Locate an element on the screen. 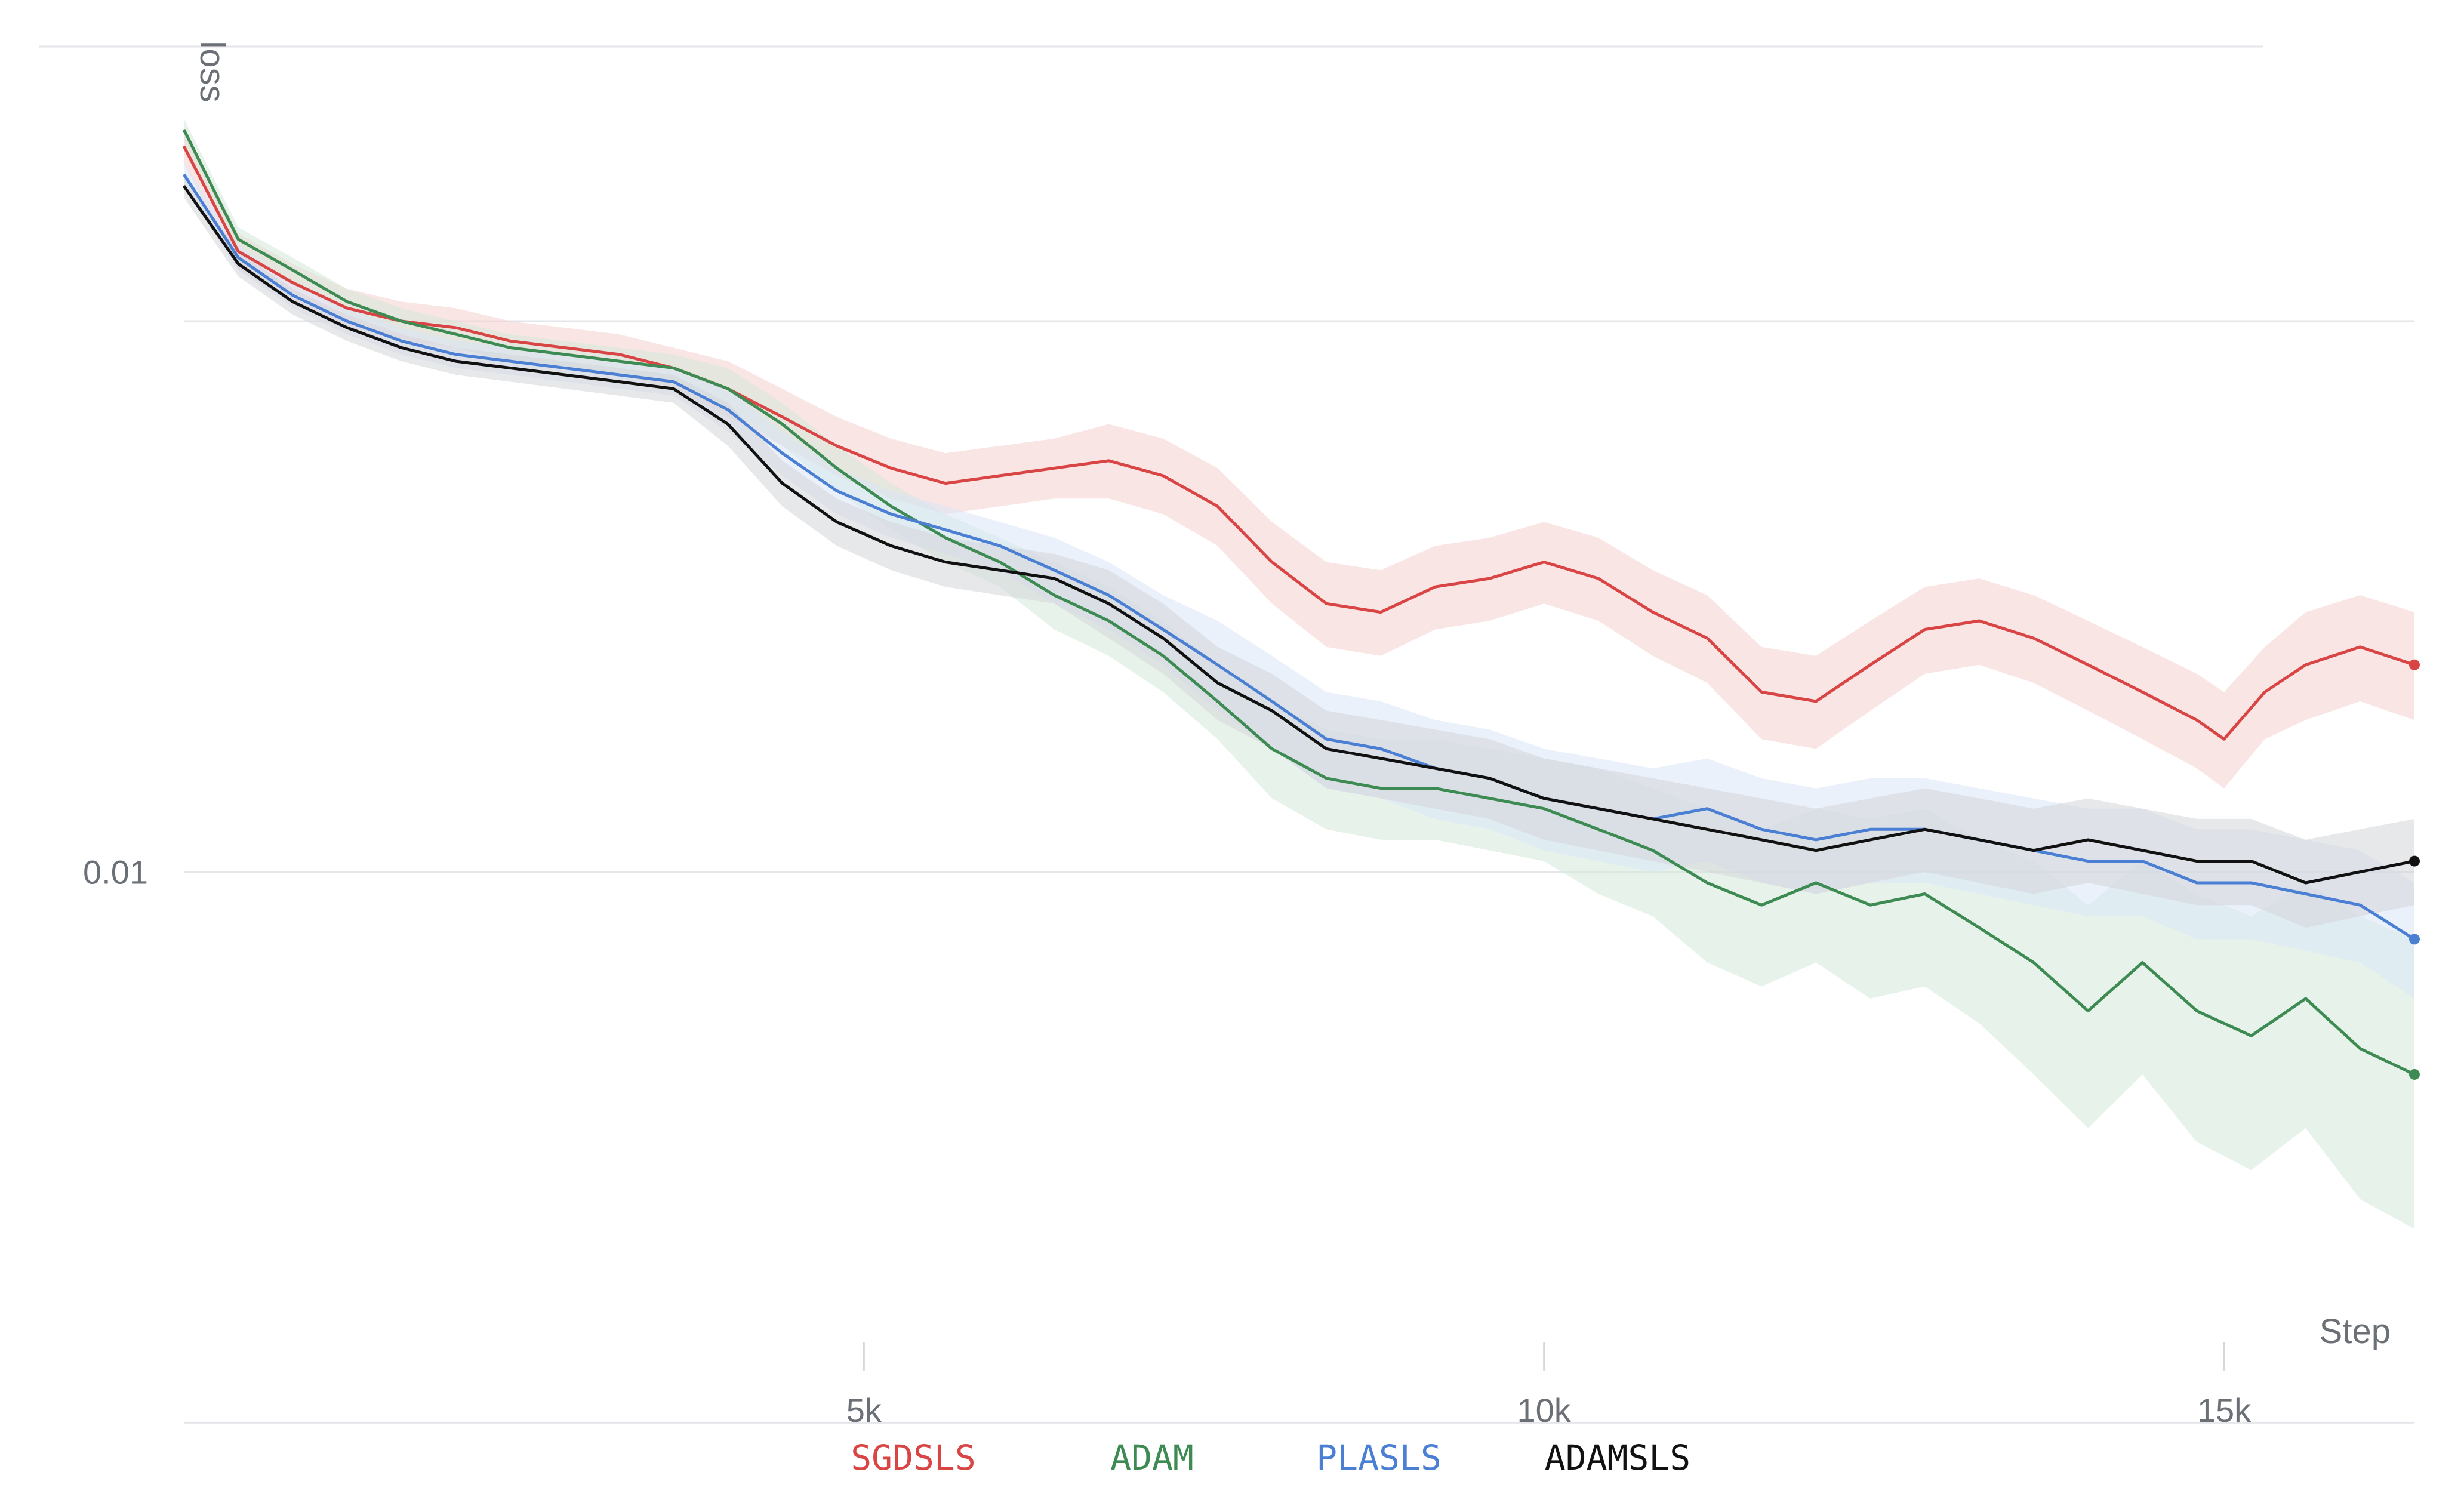 The height and width of the screenshot is (1509, 2464). y-axis-label: loss is located at coordinates (212, 72).